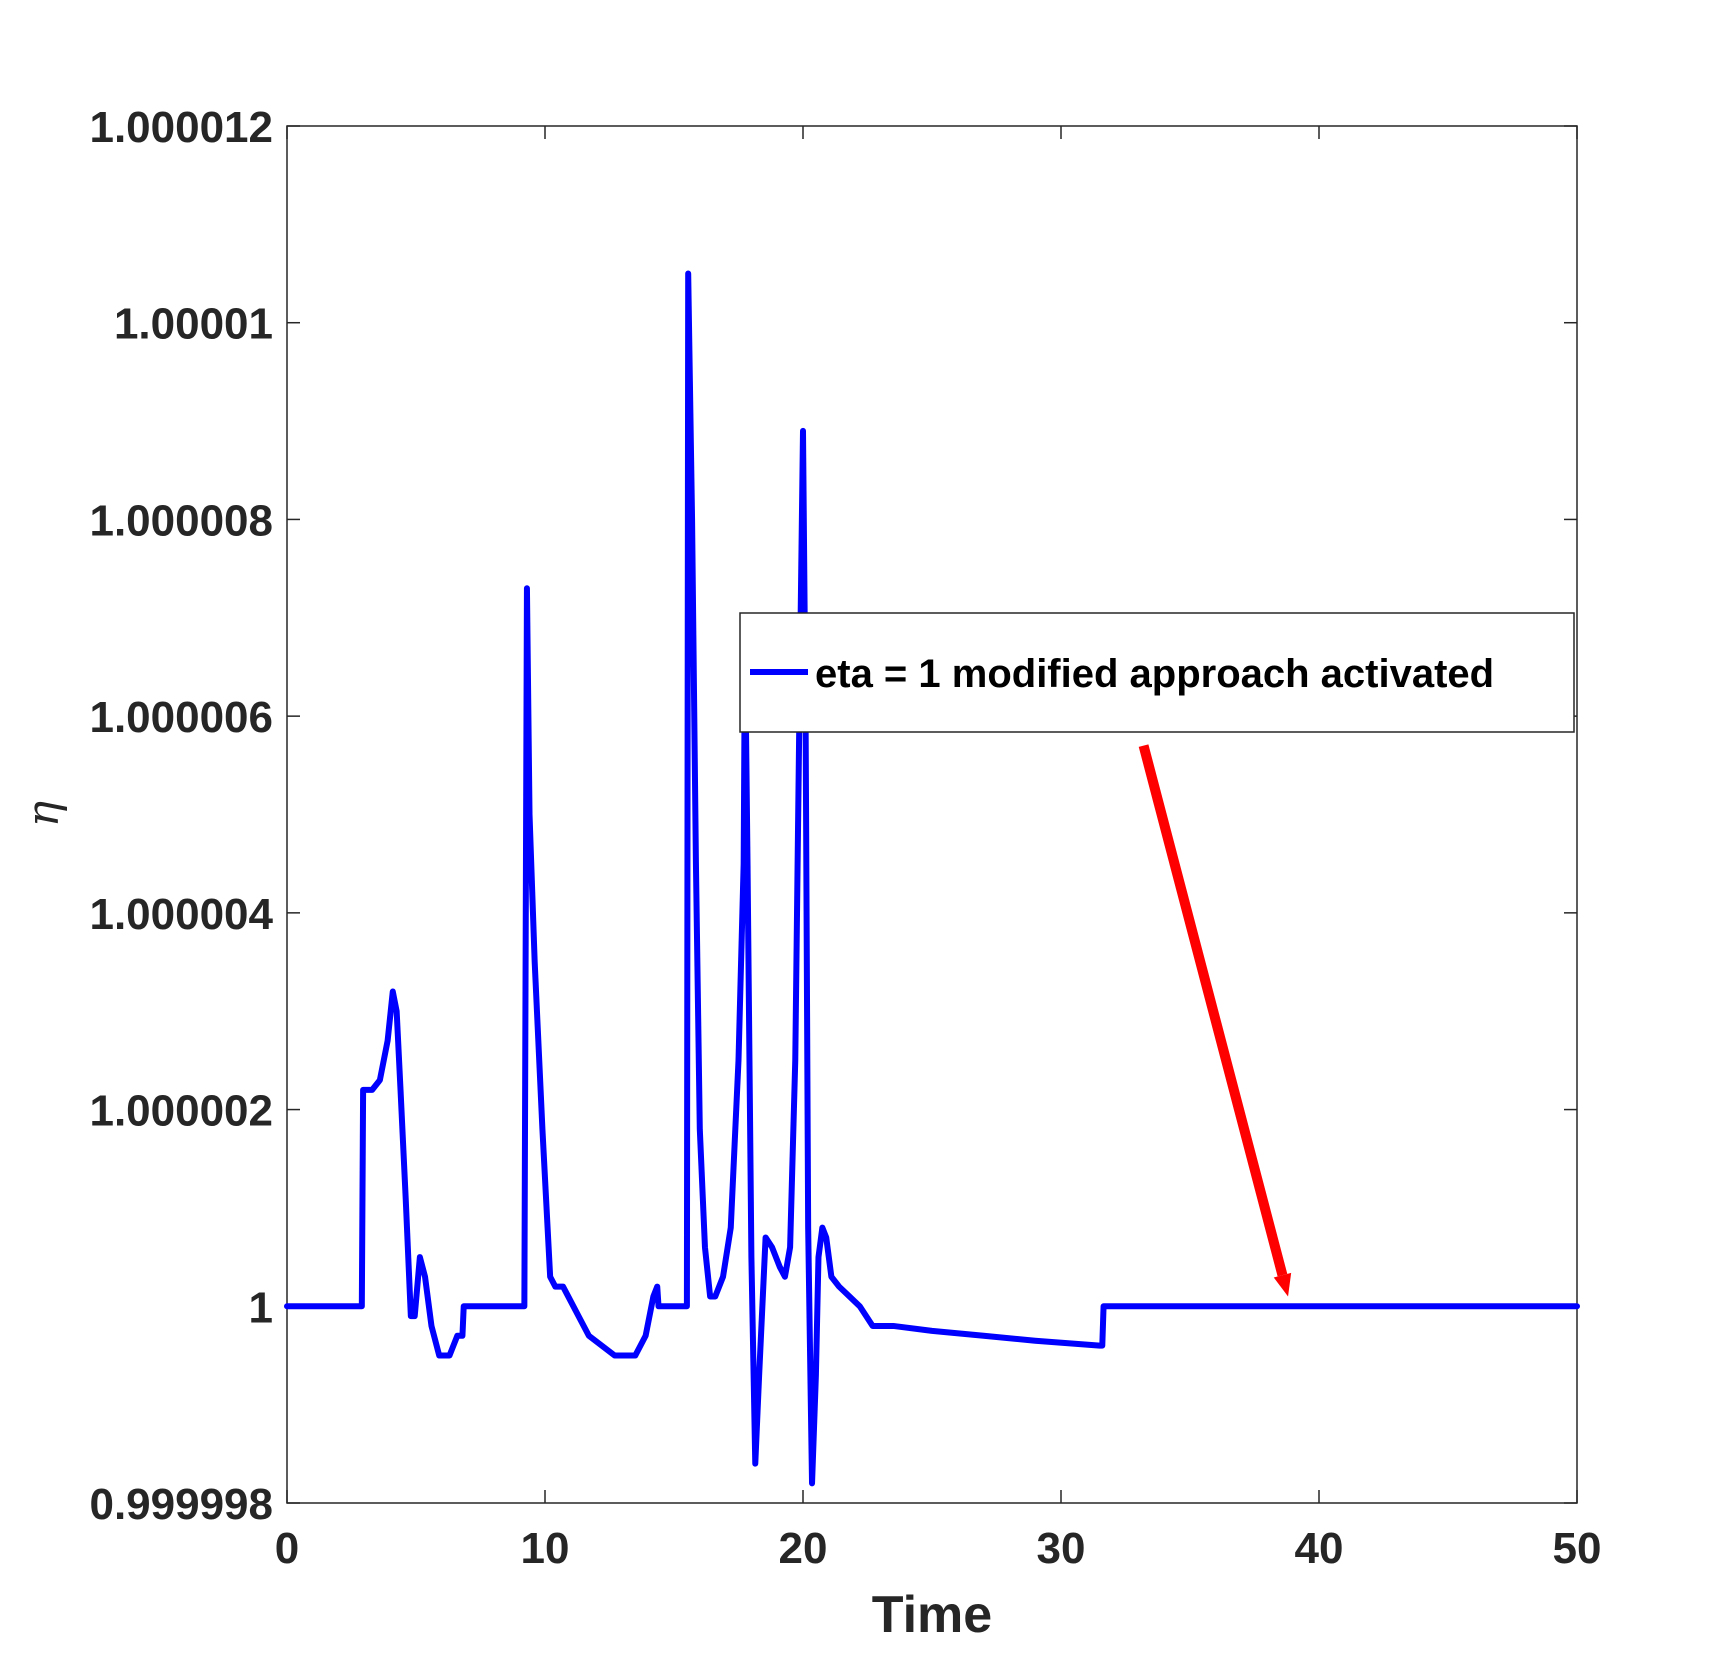  Describe the element at coordinates (181, 1504) in the screenshot. I see `y-tick-label: 0.999998` at that location.